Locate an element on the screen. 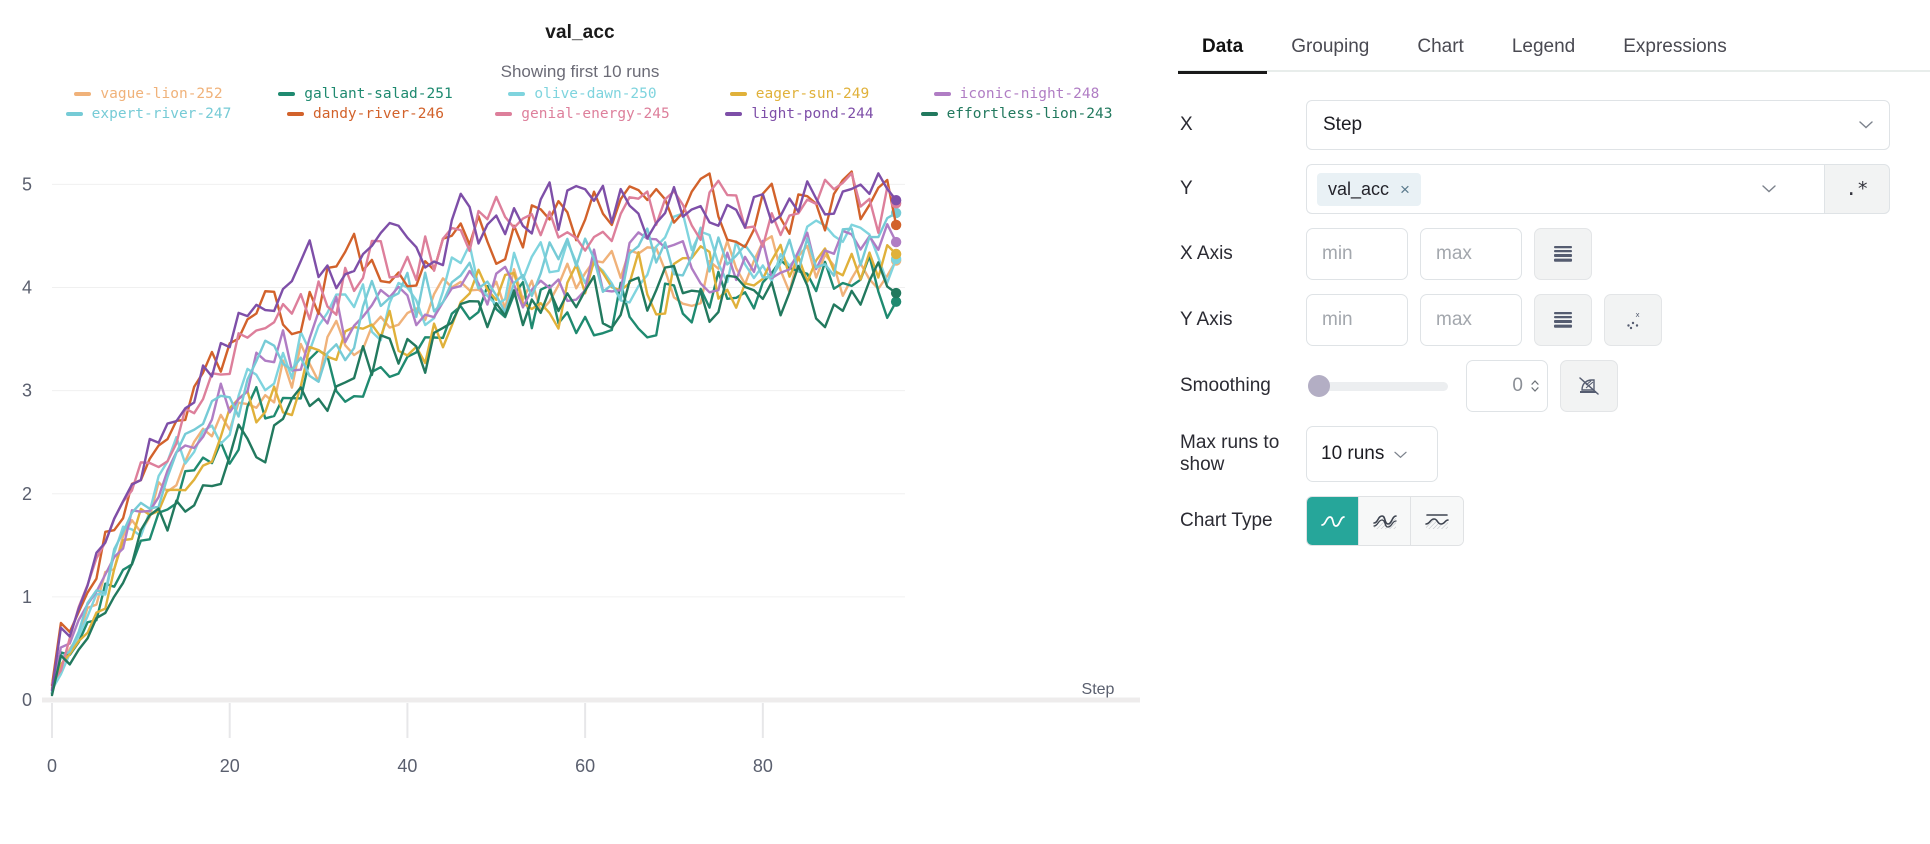  chart-type-area-button is located at coordinates (1385, 521).